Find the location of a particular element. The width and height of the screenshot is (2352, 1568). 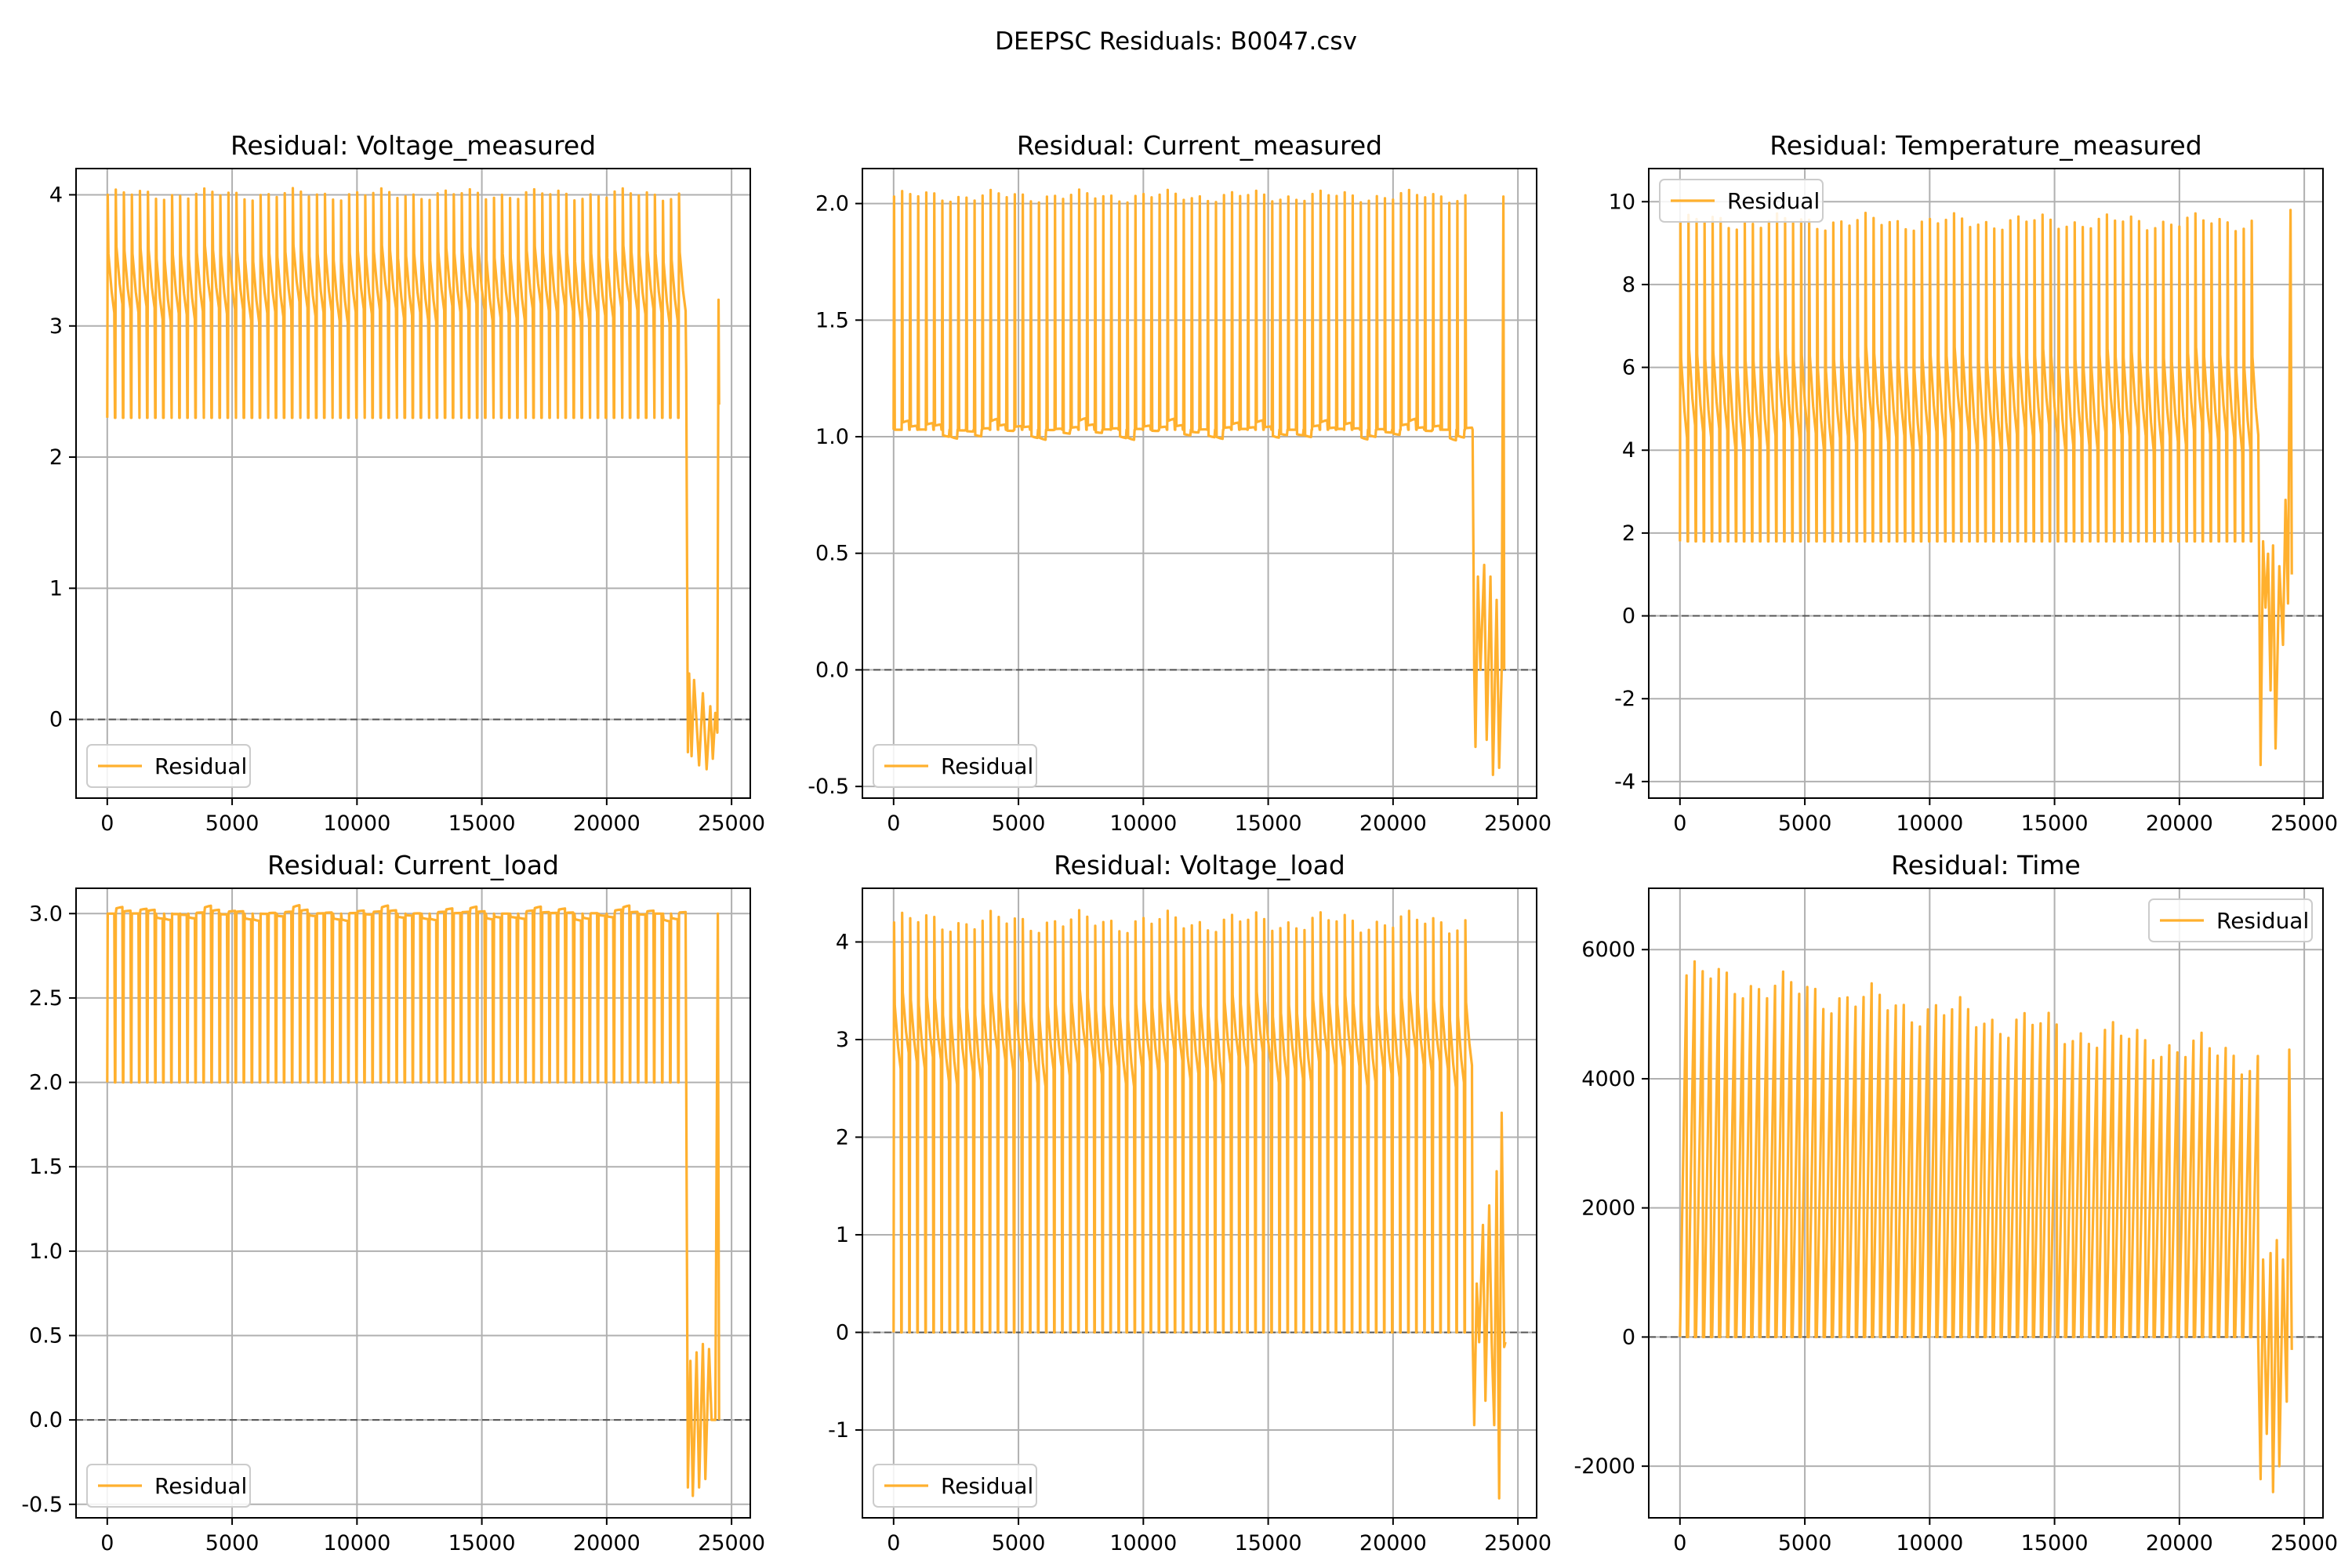

subplot-title: Residual: Voltage_measured is located at coordinates (413, 145).